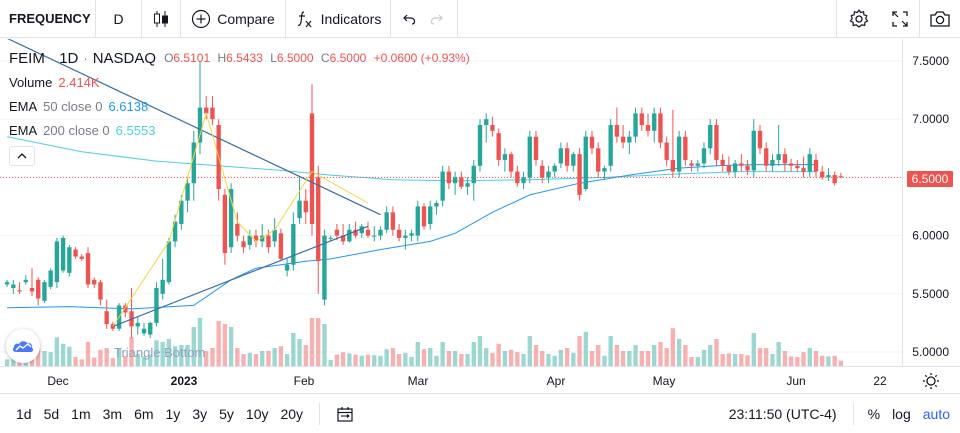 The image size is (960, 433). Describe the element at coordinates (31, 82) in the screenshot. I see `volume-label: Volume` at that location.